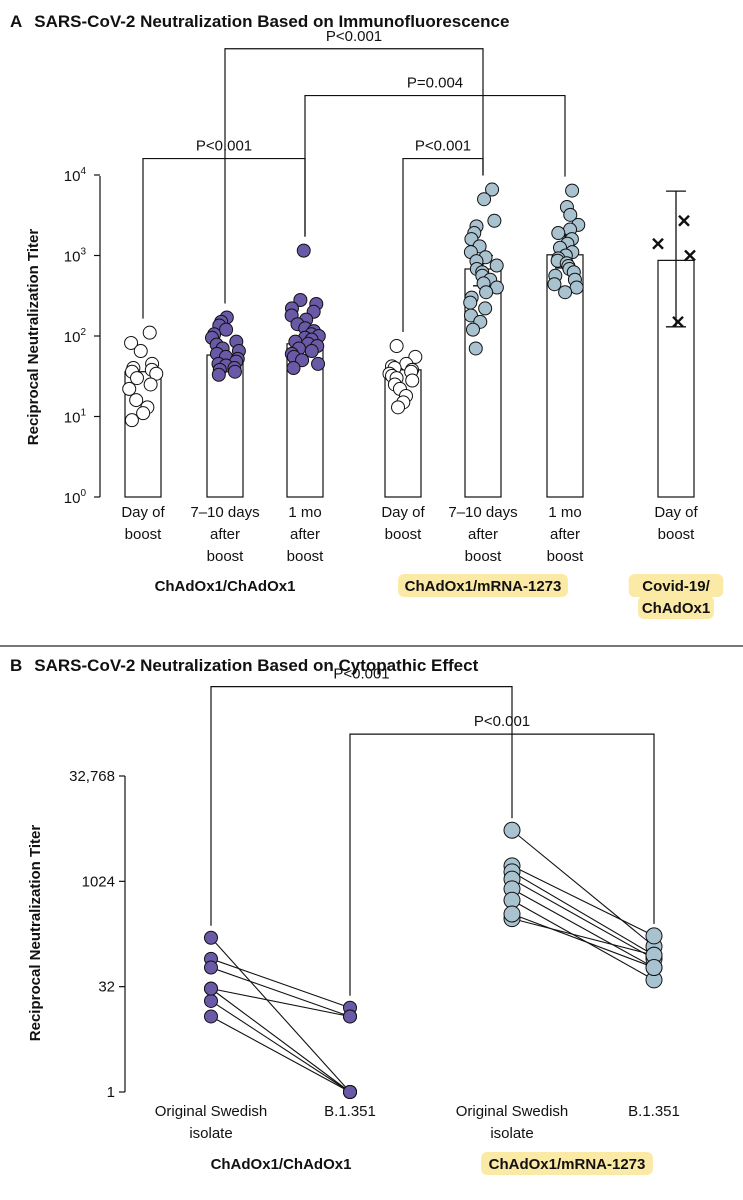  Describe the element at coordinates (83, 252) in the screenshot. I see `y-tick-exponent: 3` at that location.